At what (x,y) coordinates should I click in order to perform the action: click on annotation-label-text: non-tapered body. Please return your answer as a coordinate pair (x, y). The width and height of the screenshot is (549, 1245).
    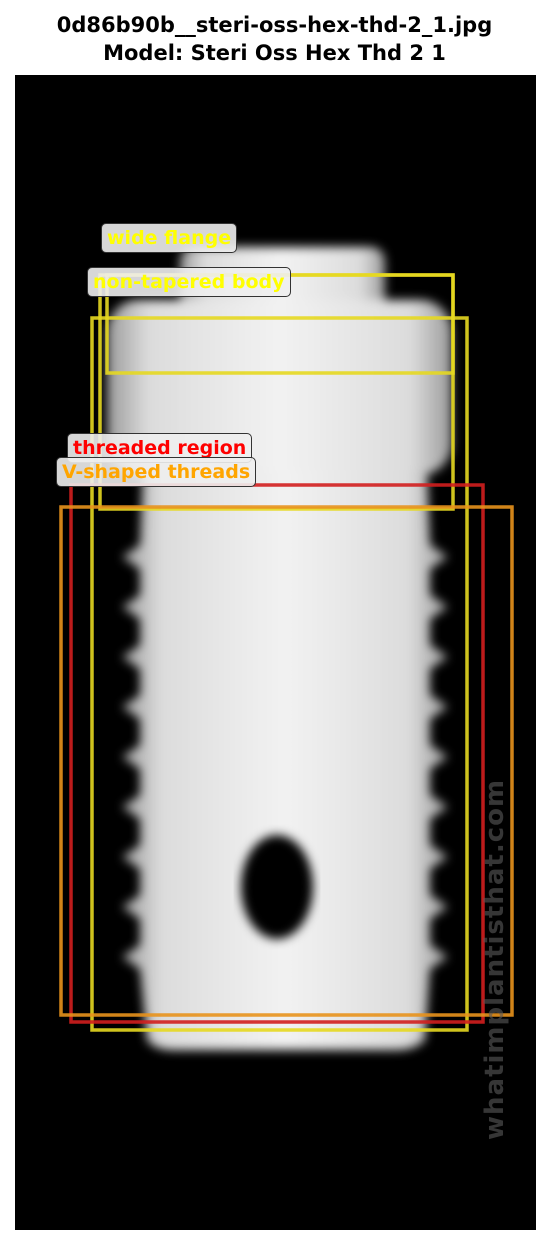
    Looking at the image, I should click on (189, 282).